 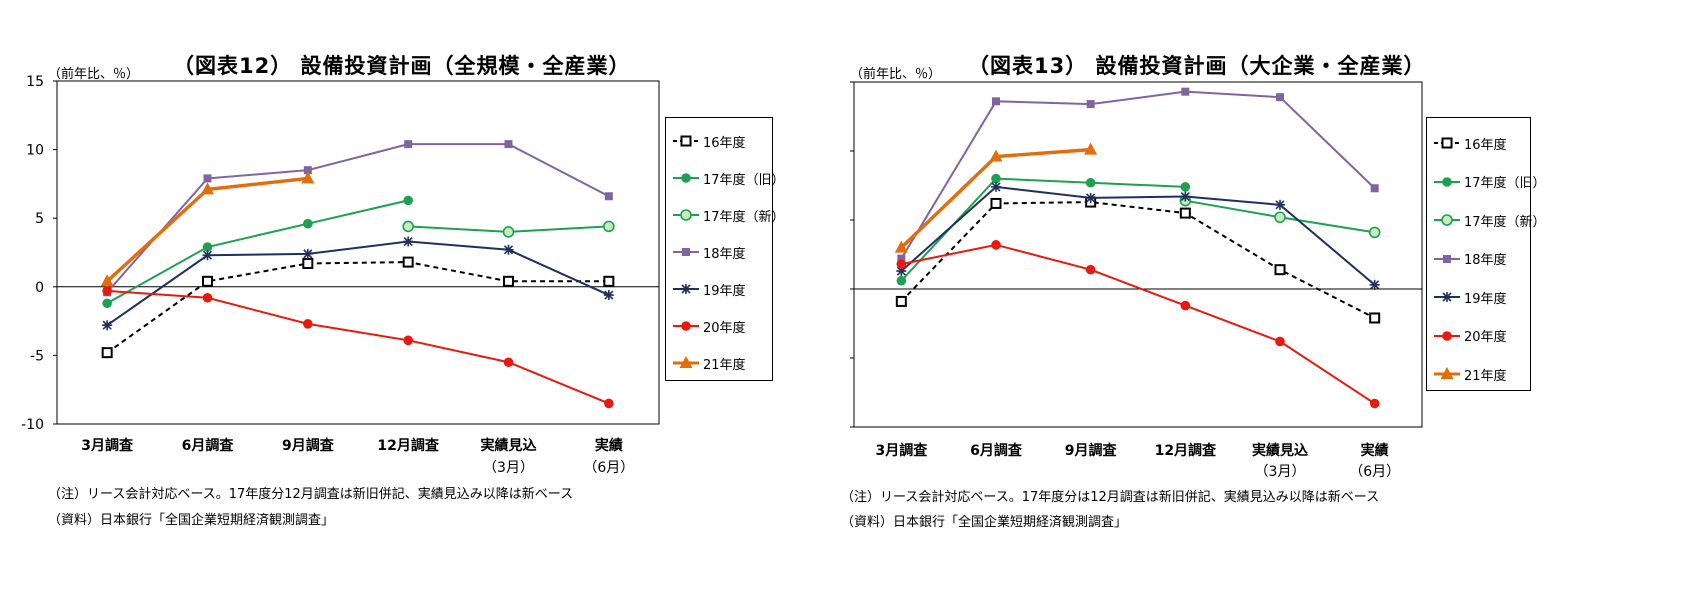 What do you see at coordinates (724, 365) in the screenshot?
I see `legend-label: 21年度` at bounding box center [724, 365].